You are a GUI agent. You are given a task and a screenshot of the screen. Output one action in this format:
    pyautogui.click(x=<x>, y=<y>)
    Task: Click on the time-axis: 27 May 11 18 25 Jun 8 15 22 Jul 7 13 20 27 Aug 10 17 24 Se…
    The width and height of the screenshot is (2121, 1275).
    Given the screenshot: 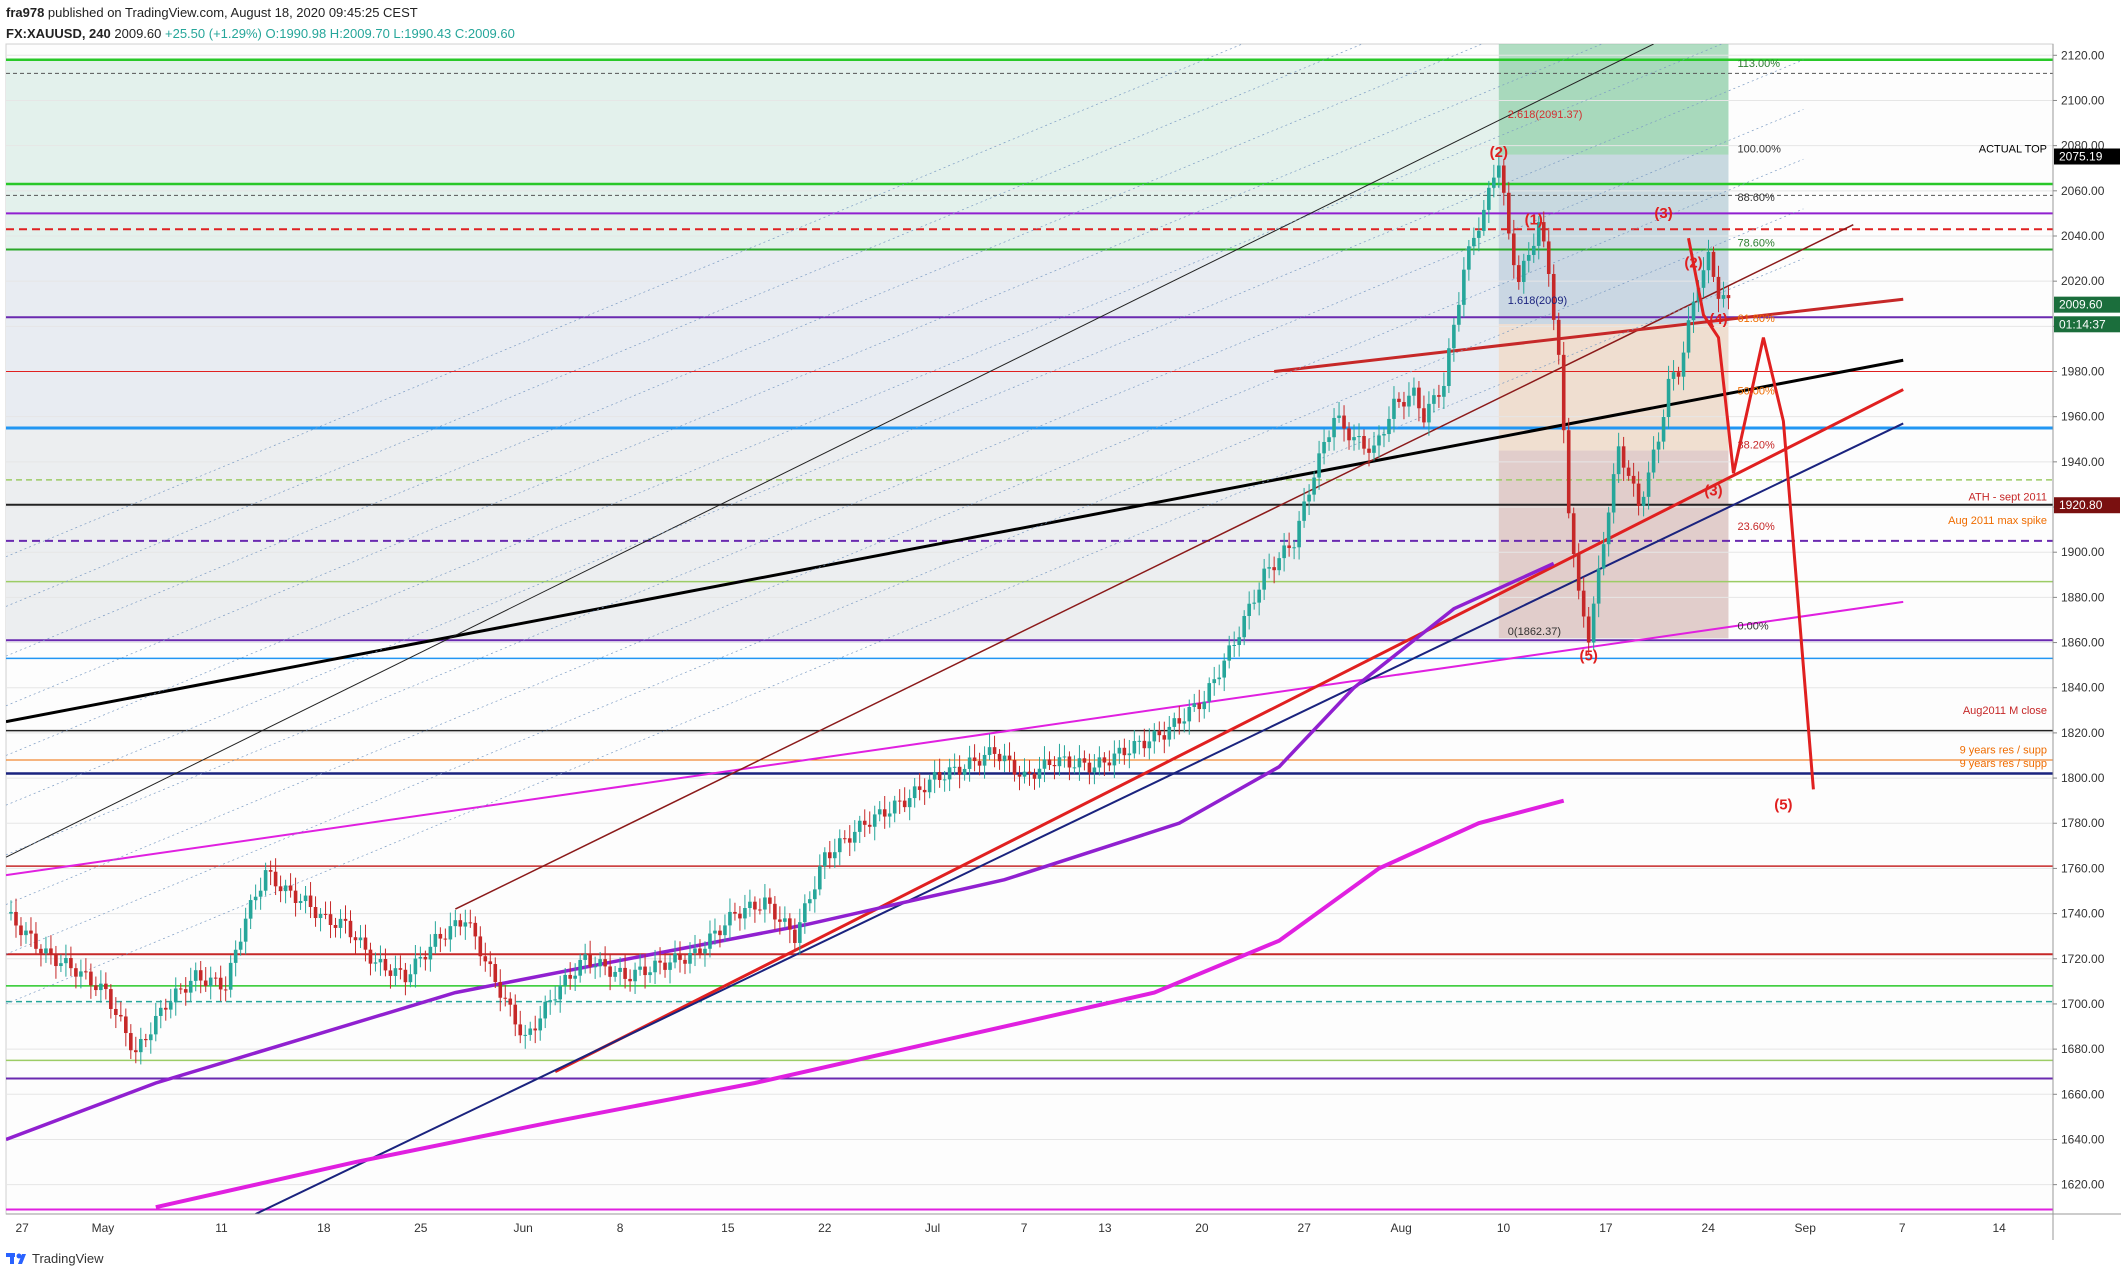 What is the action you would take?
    pyautogui.click(x=1010, y=1228)
    